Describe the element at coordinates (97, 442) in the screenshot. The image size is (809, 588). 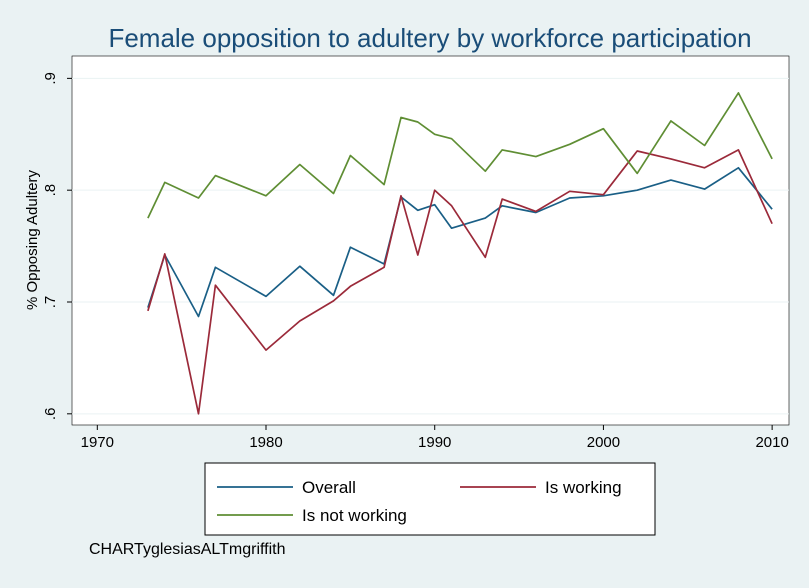
I see `x-tick-label: 1970` at that location.